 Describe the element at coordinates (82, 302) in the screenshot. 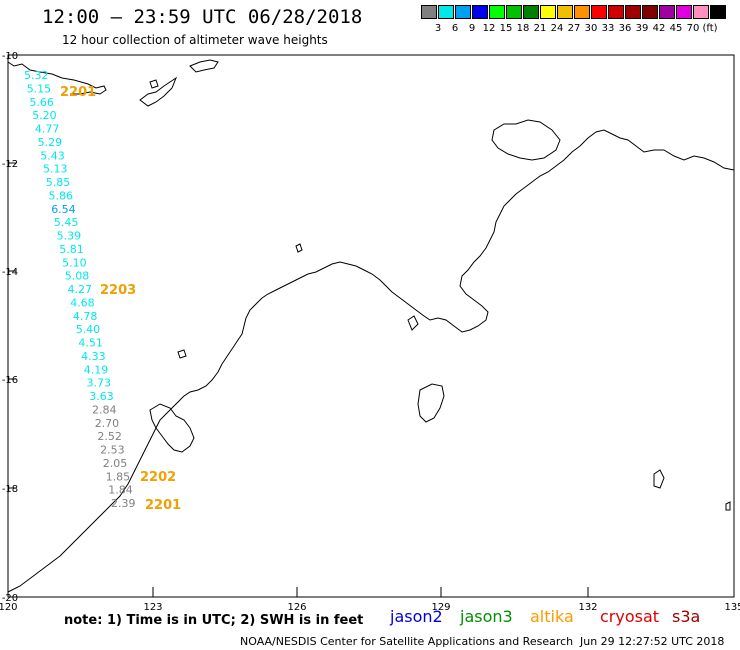

I see `wave-height-value: 4.68` at that location.